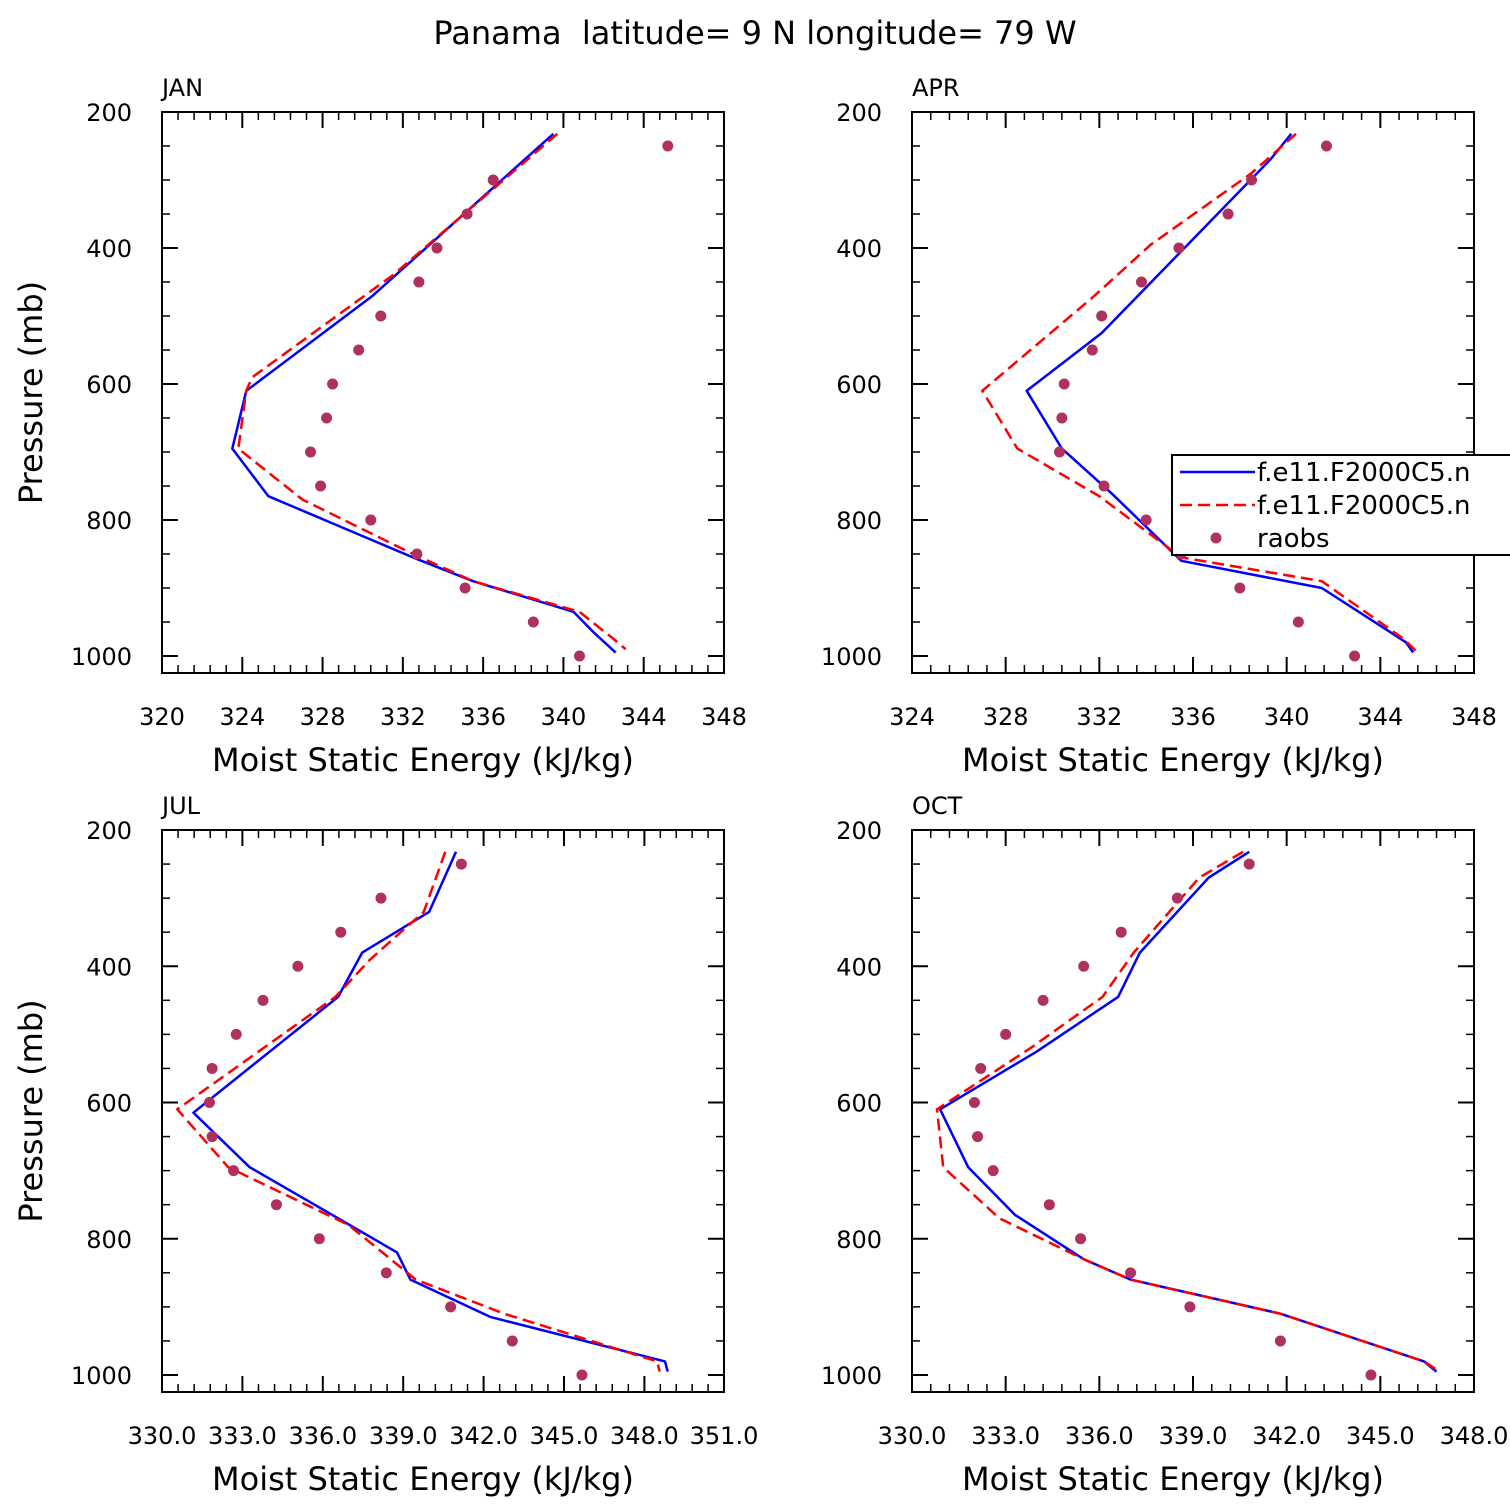 The image size is (1510, 1510). What do you see at coordinates (180, 806) in the screenshot?
I see `panel-label: JUL` at bounding box center [180, 806].